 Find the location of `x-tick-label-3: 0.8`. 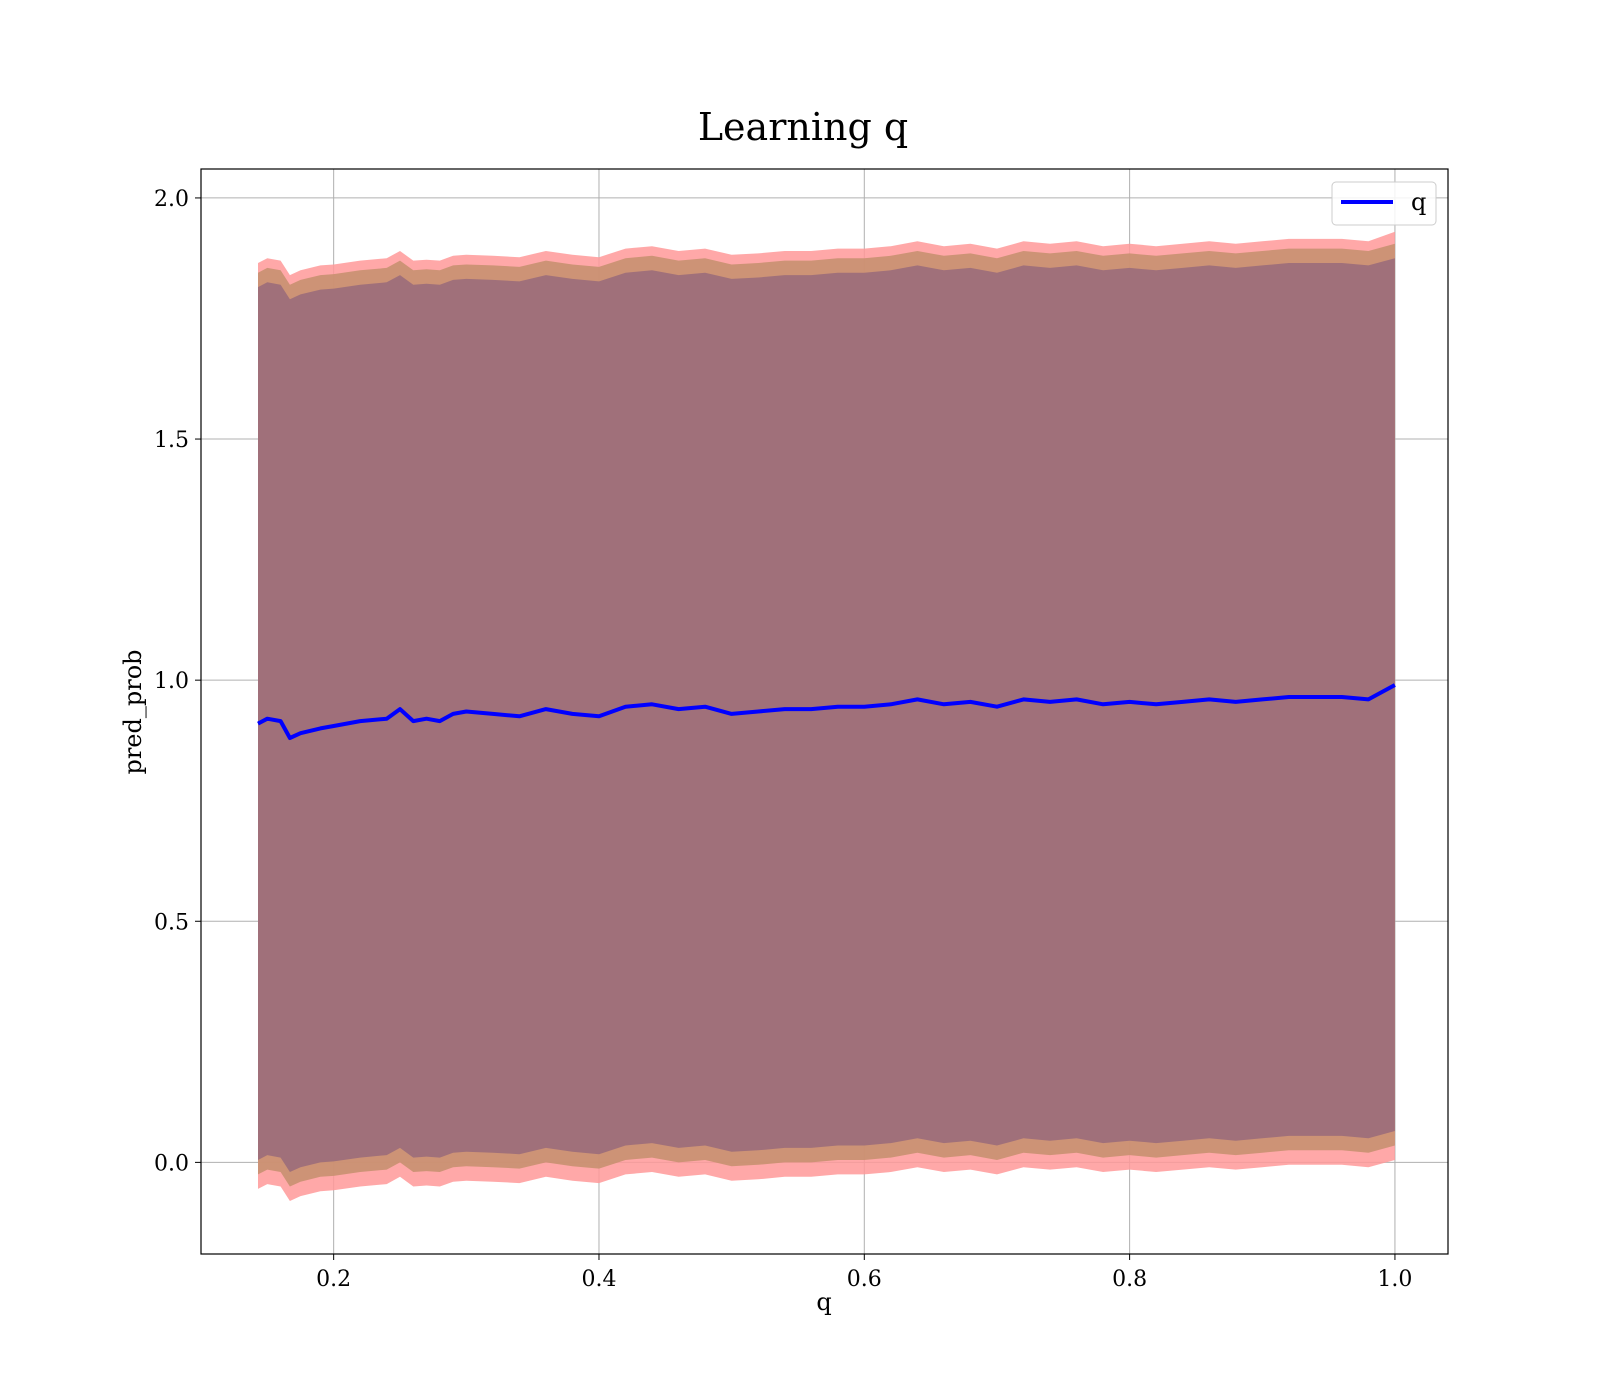

x-tick-label-3: 0.8 is located at coordinates (1129, 1279).